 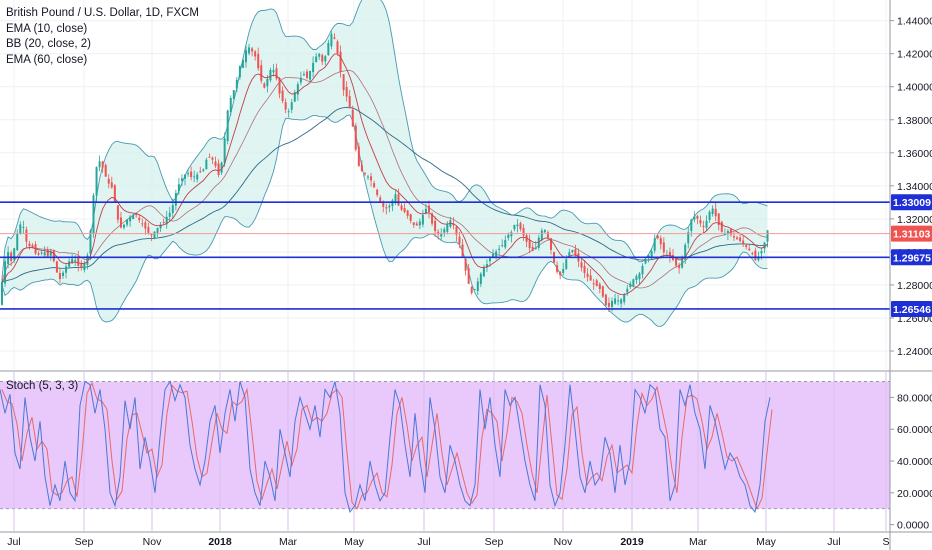 I want to click on time-tick-label: May, so click(x=354, y=542).